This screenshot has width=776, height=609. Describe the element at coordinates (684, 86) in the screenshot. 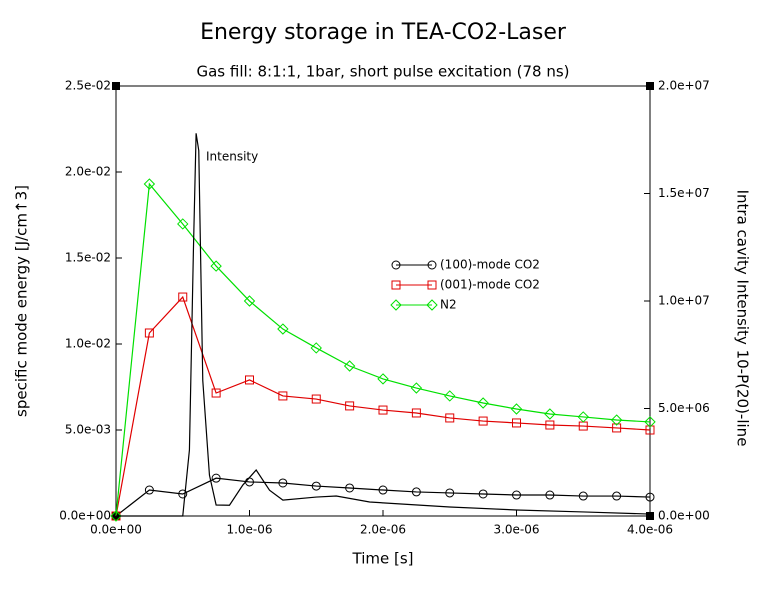

I see `y2-tick-label: 2.0e+07` at that location.